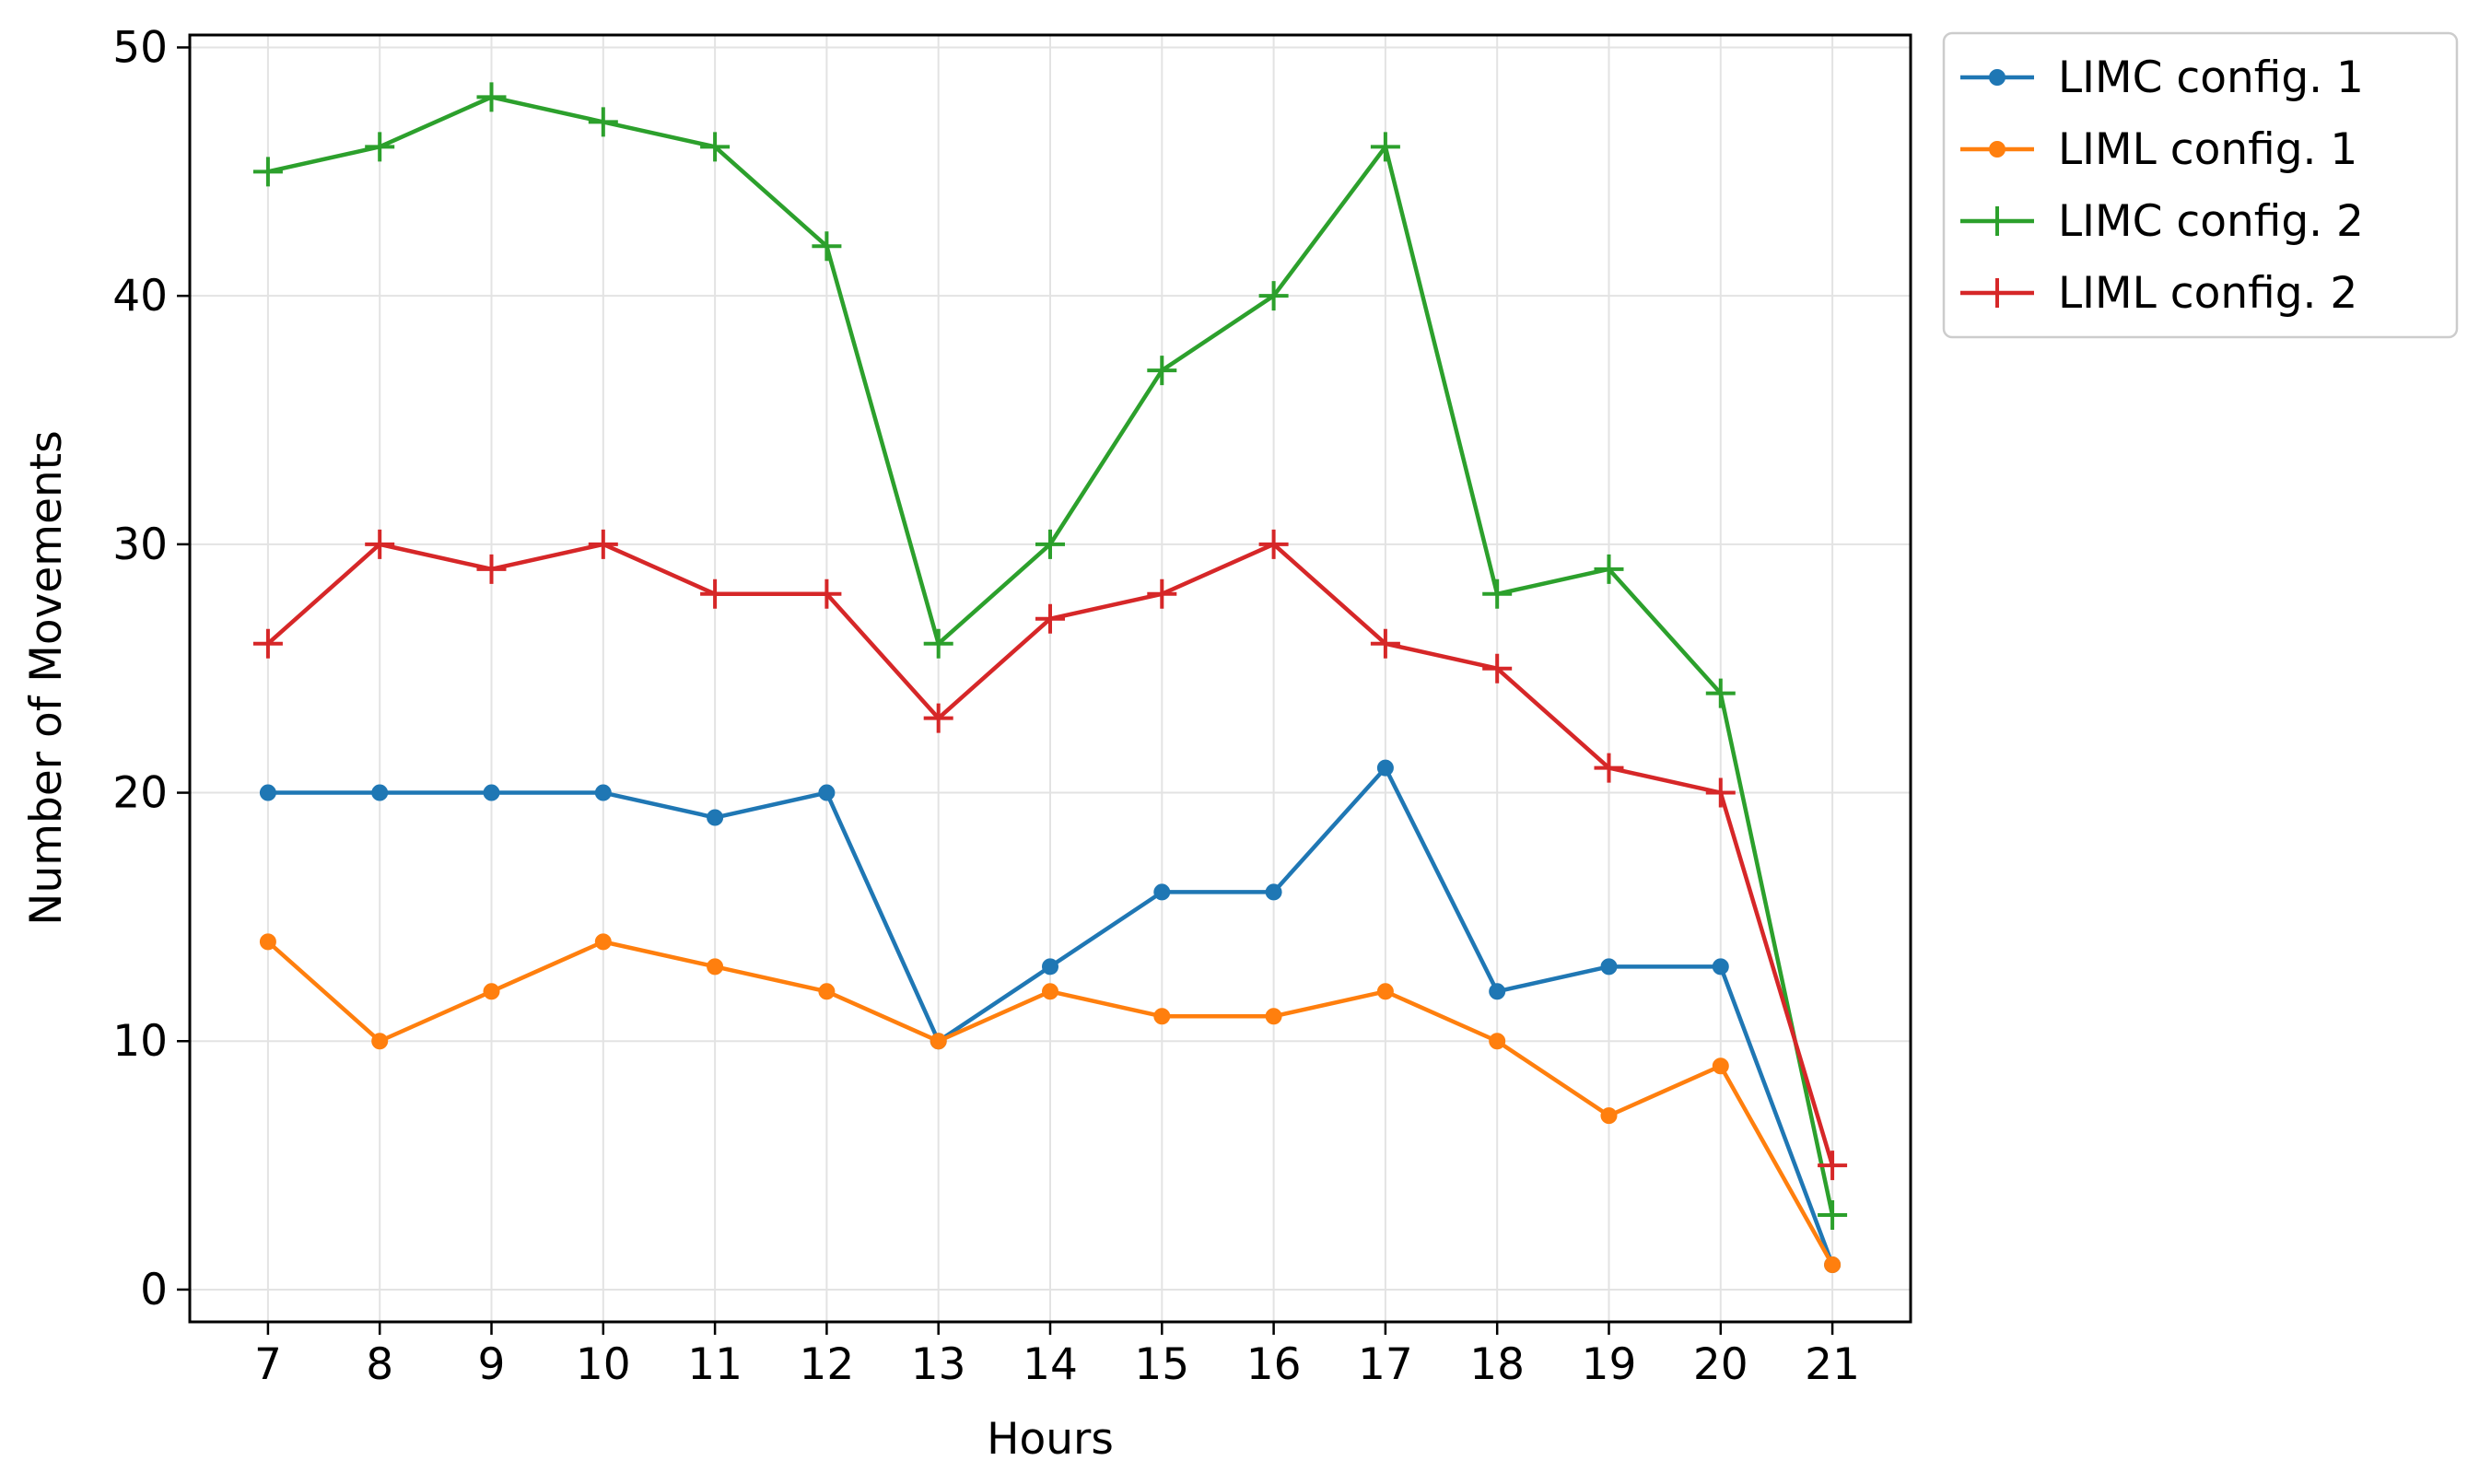  I want to click on x-tick-label: 13, so click(938, 1364).